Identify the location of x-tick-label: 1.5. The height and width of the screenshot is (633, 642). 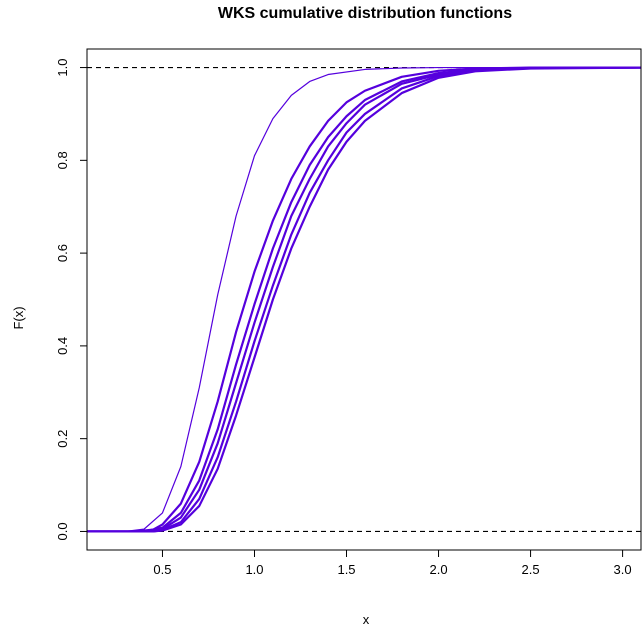
(346, 569).